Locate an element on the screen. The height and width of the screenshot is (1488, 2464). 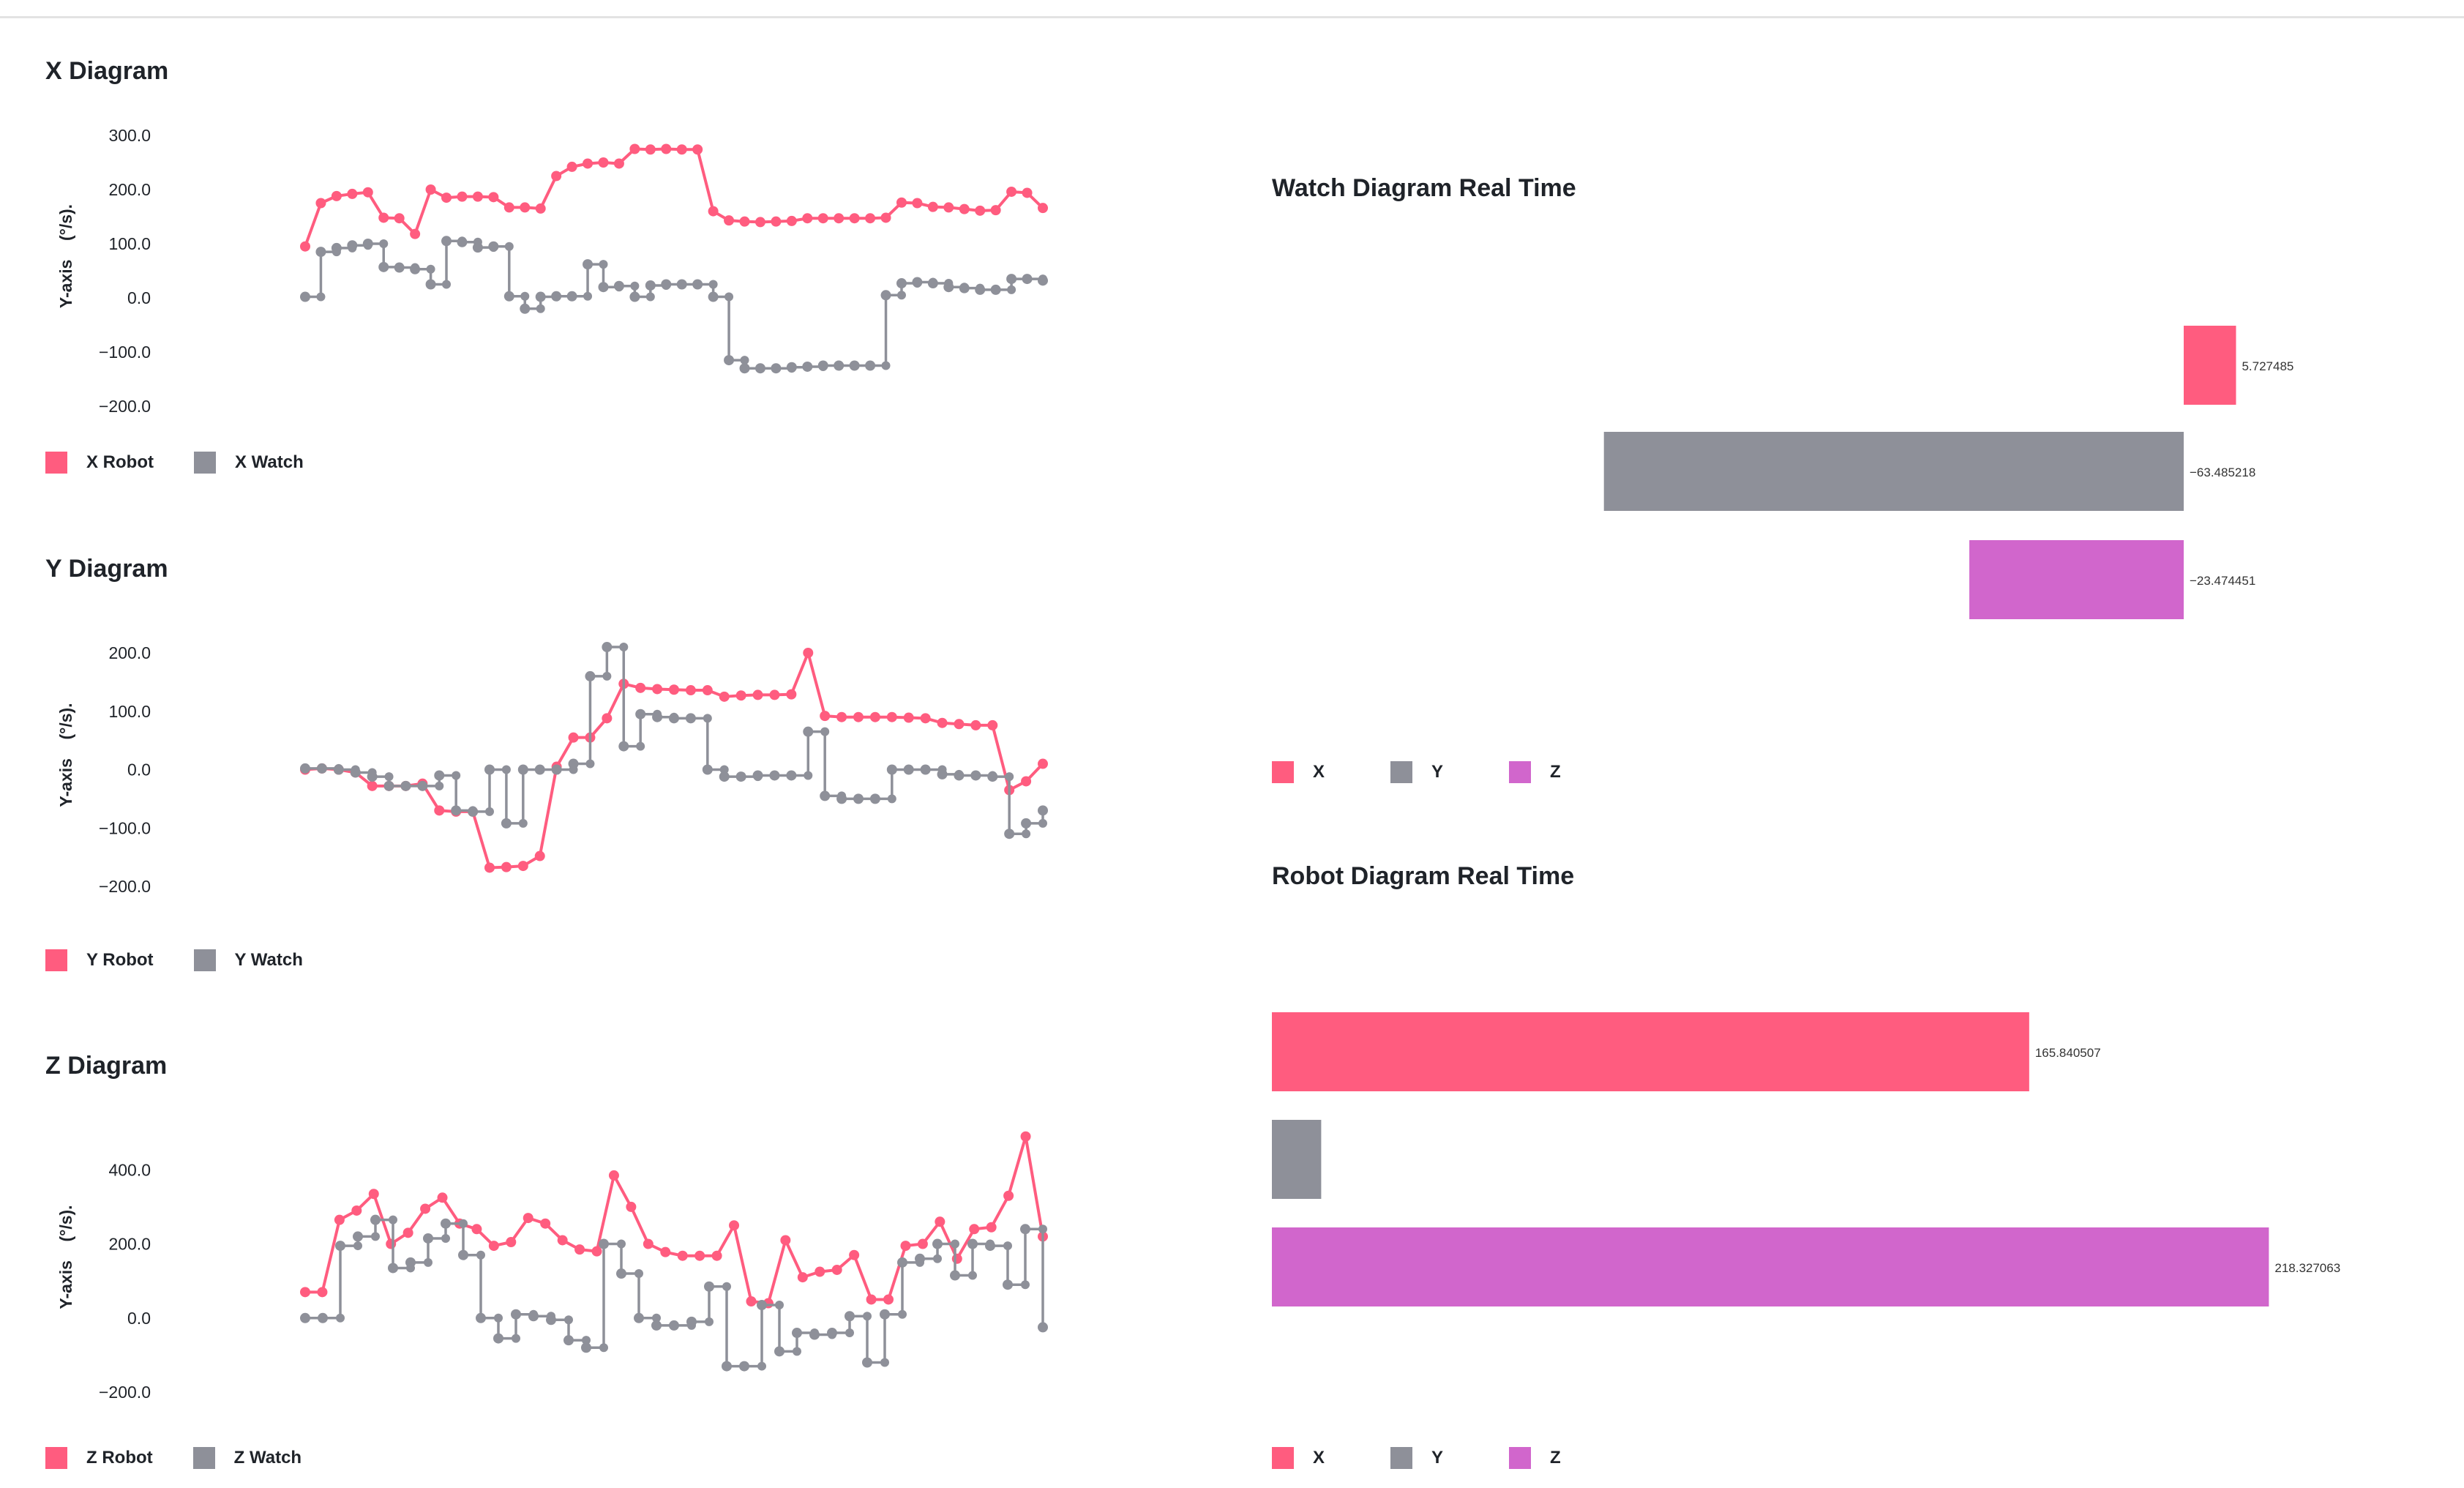
legend-item-z-watch: Z Watch is located at coordinates (247, 1458).